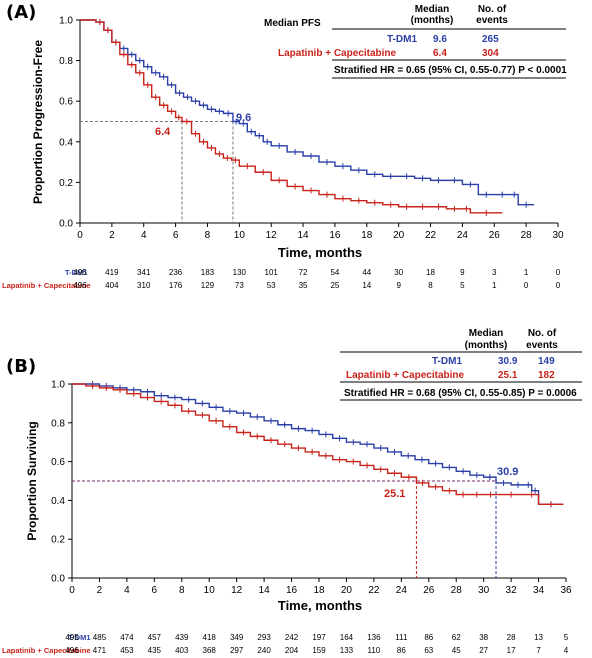 Image resolution: width=592 pixels, height=658 pixels. I want to click on risk-cell: 4, so click(566, 650).